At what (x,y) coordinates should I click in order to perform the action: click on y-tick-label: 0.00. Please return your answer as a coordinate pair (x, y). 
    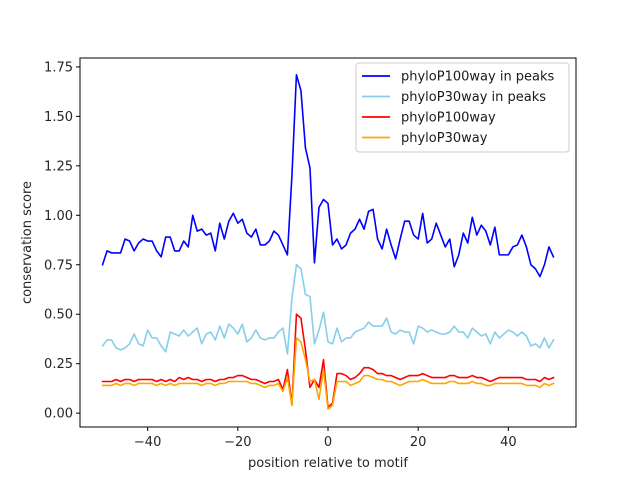
    Looking at the image, I should click on (58, 414).